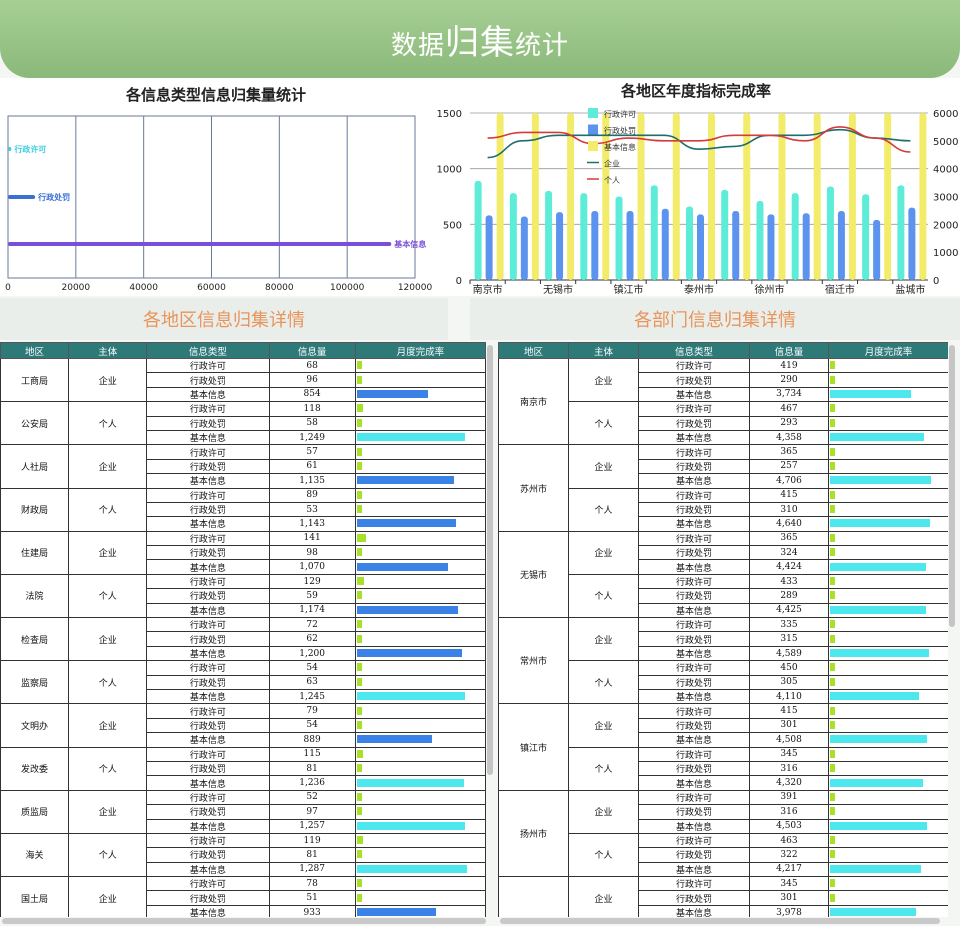 The width and height of the screenshot is (960, 926). I want to click on table-row: 文明办 企业 行政许可 79, so click(243, 725).